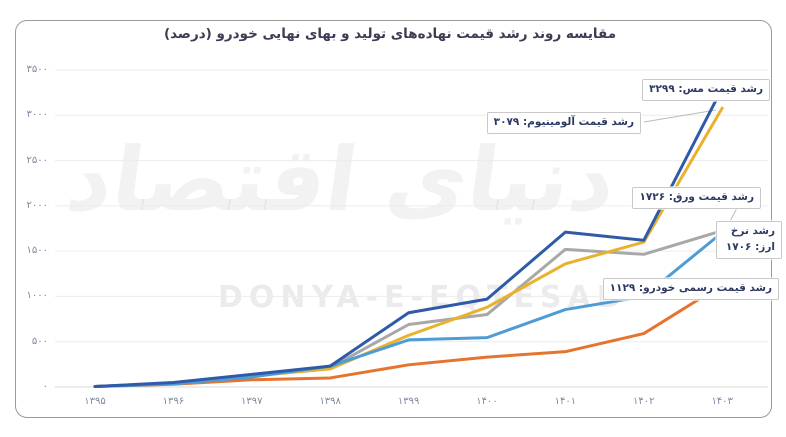 The width and height of the screenshot is (786, 437). What do you see at coordinates (487, 401) in the screenshot?
I see `x-tick-label: ۱۴۰۰` at bounding box center [487, 401].